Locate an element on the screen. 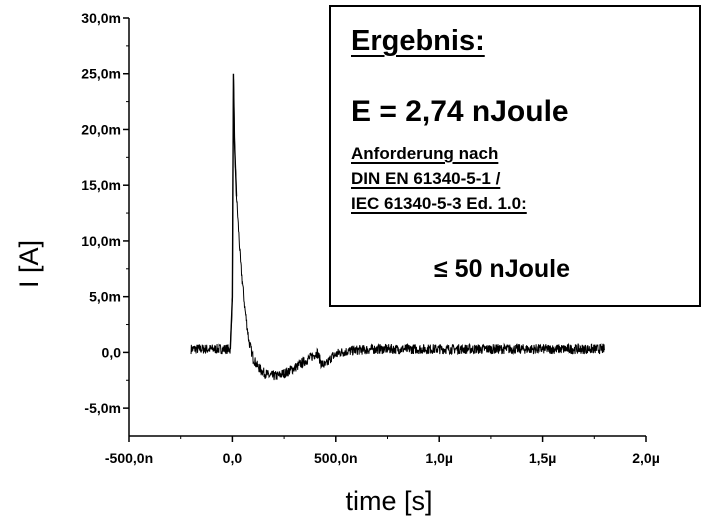 This screenshot has height=531, width=704. x-axis-title: time [s] is located at coordinates (388, 501).